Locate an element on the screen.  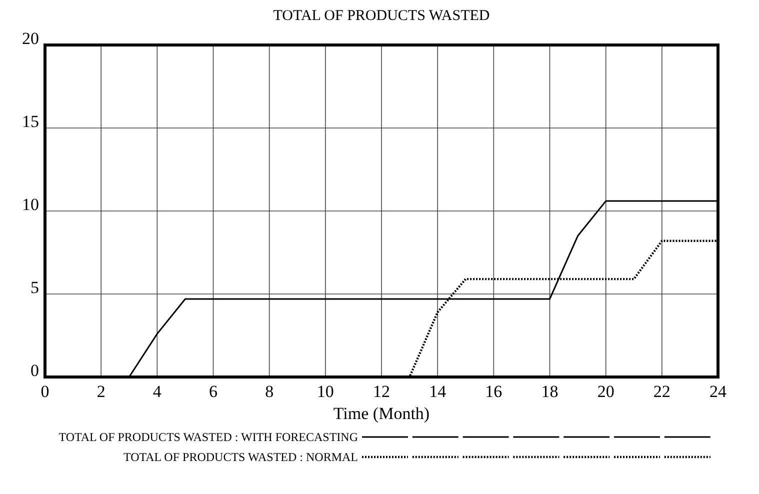
legend-label: TOTAL OF PRODUCTS WASTED : WITH FORECASTING is located at coordinates (208, 437).